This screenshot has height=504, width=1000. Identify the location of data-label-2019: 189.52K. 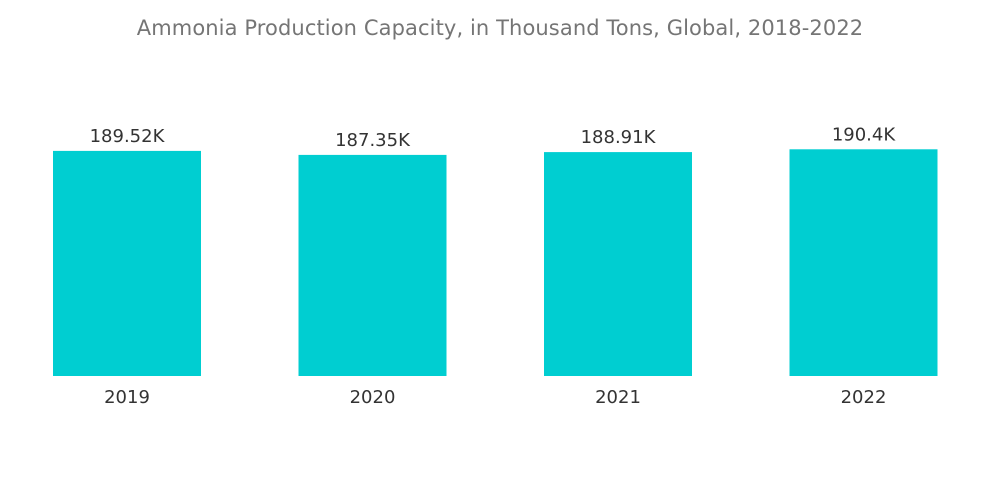
(128, 136).